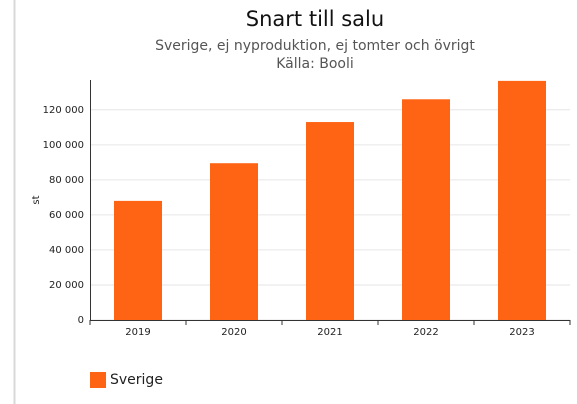  What do you see at coordinates (425, 332) in the screenshot?
I see `x-tick-label: 2022` at bounding box center [425, 332].